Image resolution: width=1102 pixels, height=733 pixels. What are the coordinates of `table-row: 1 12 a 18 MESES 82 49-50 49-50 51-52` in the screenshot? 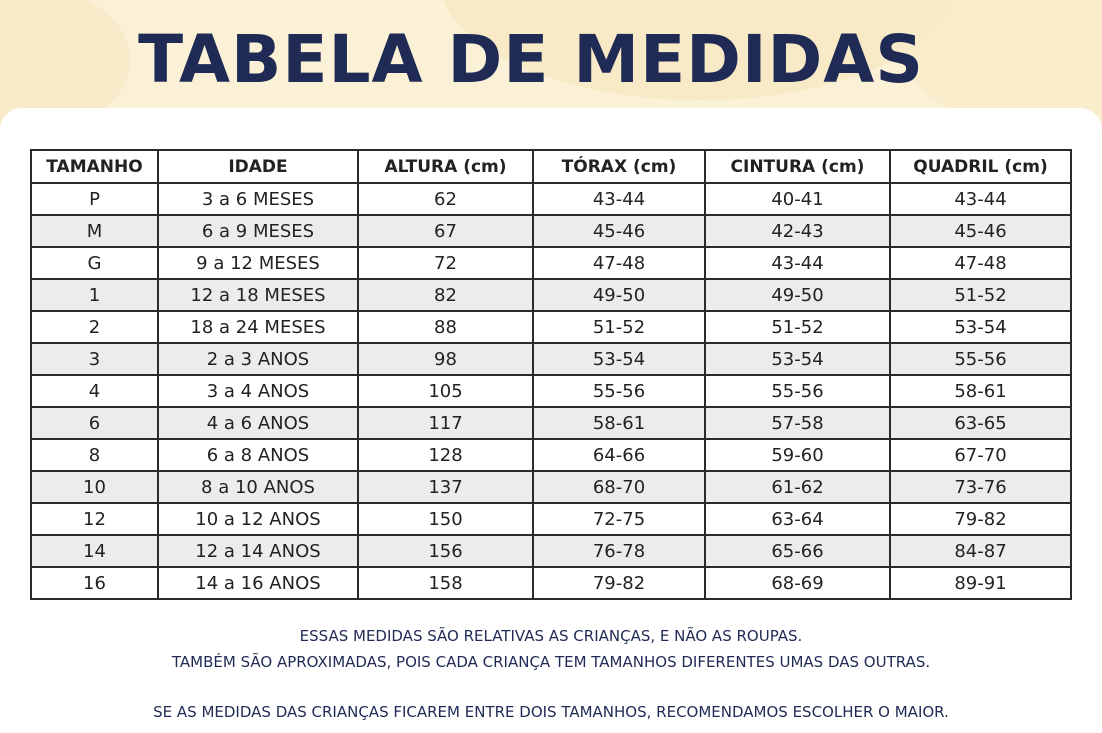 It's located at (551, 295).